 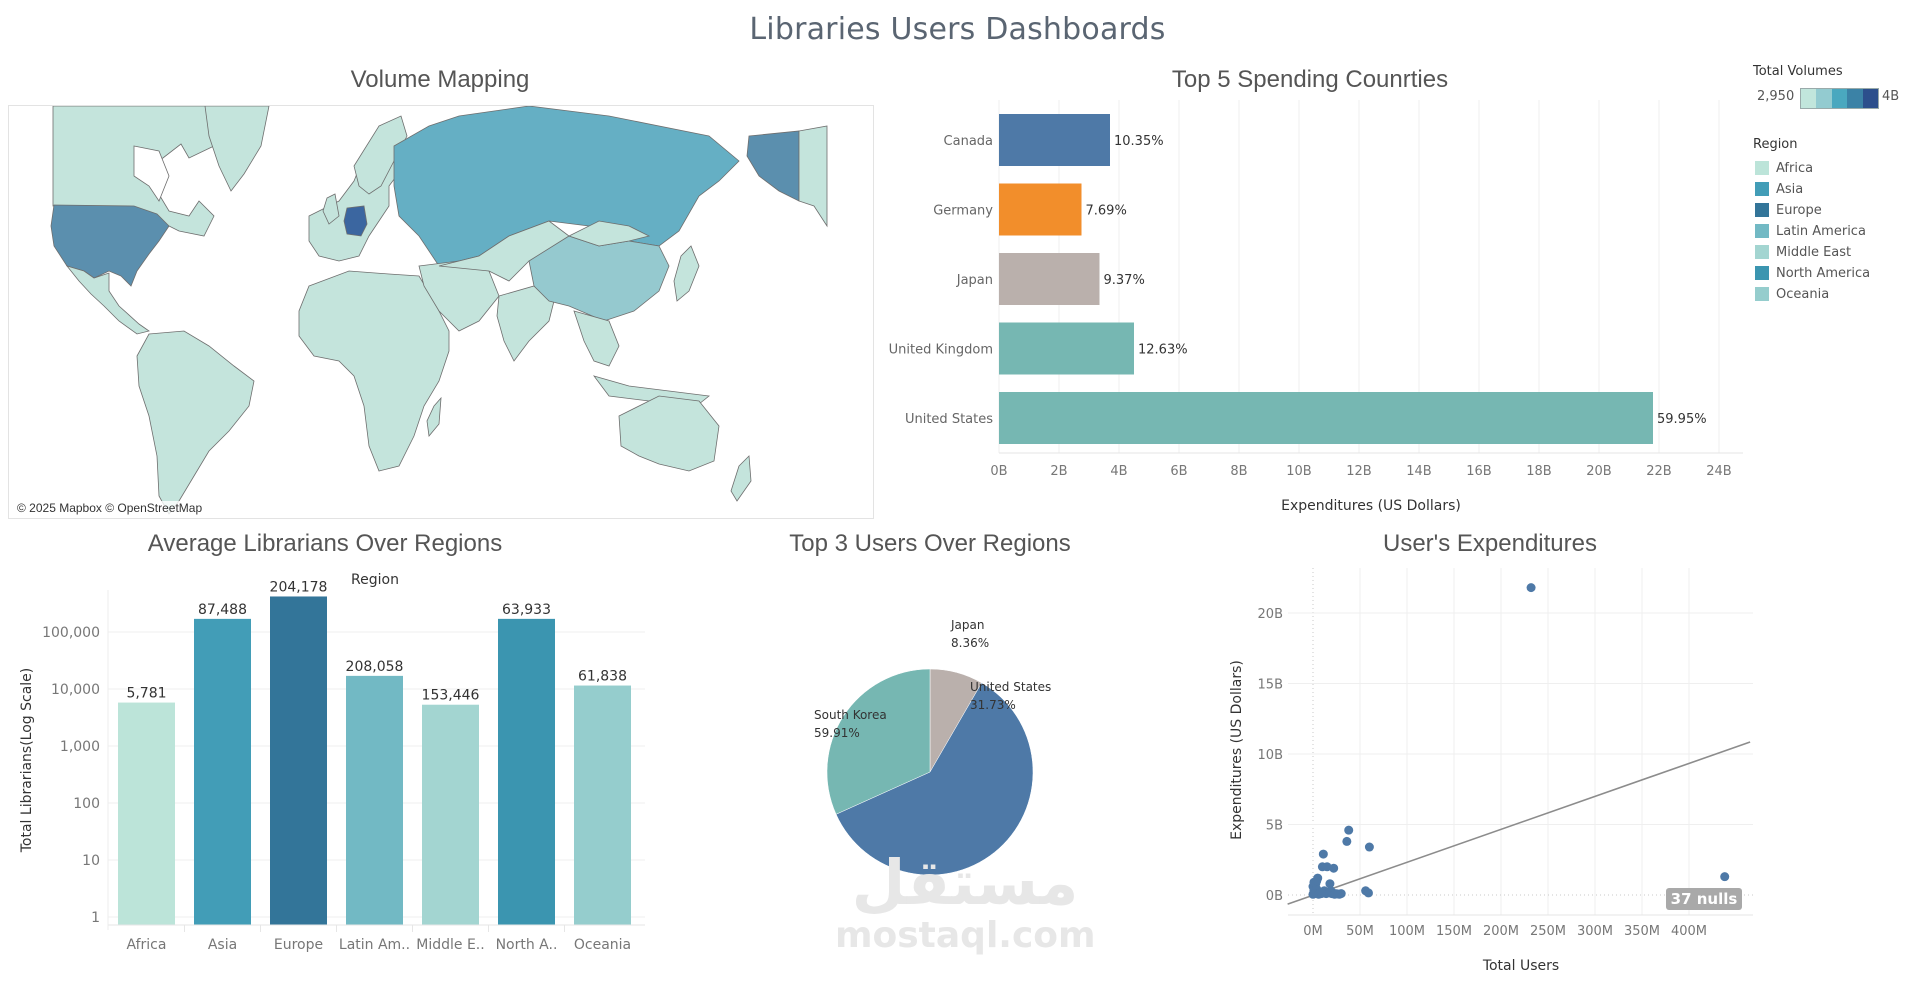 I want to click on region-legend-item: Asia, so click(x=1779, y=189).